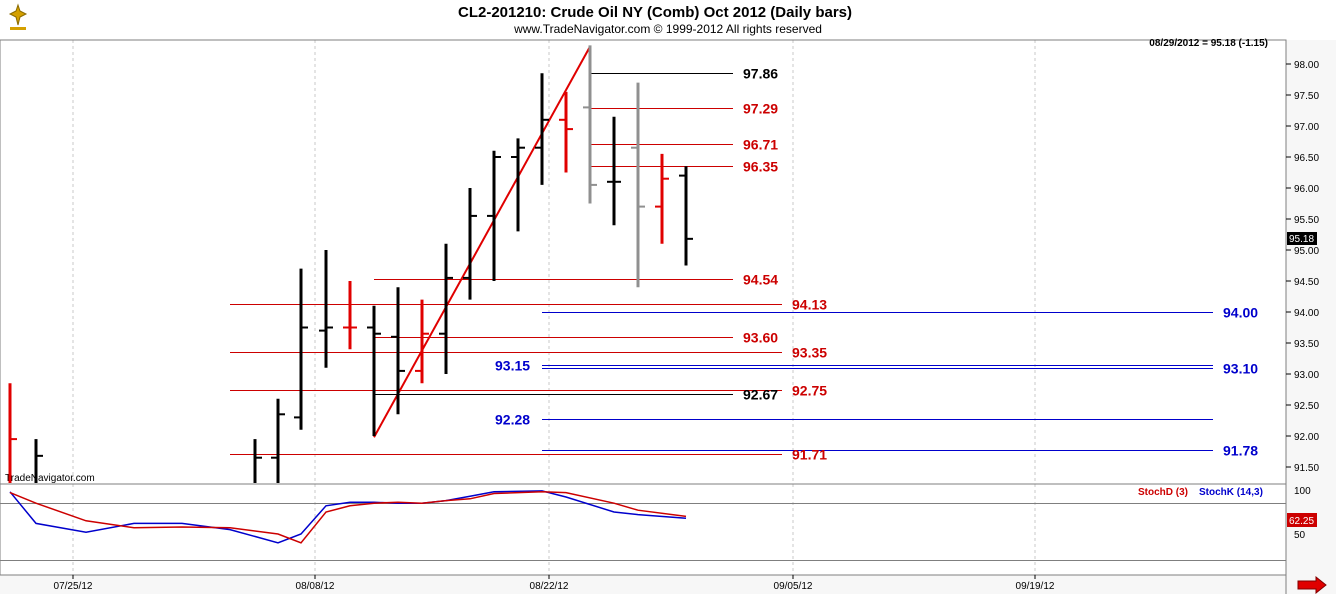 This screenshot has width=1336, height=594. Describe the element at coordinates (1306, 158) in the screenshot. I see `y-tick-label: 96.50` at that location.